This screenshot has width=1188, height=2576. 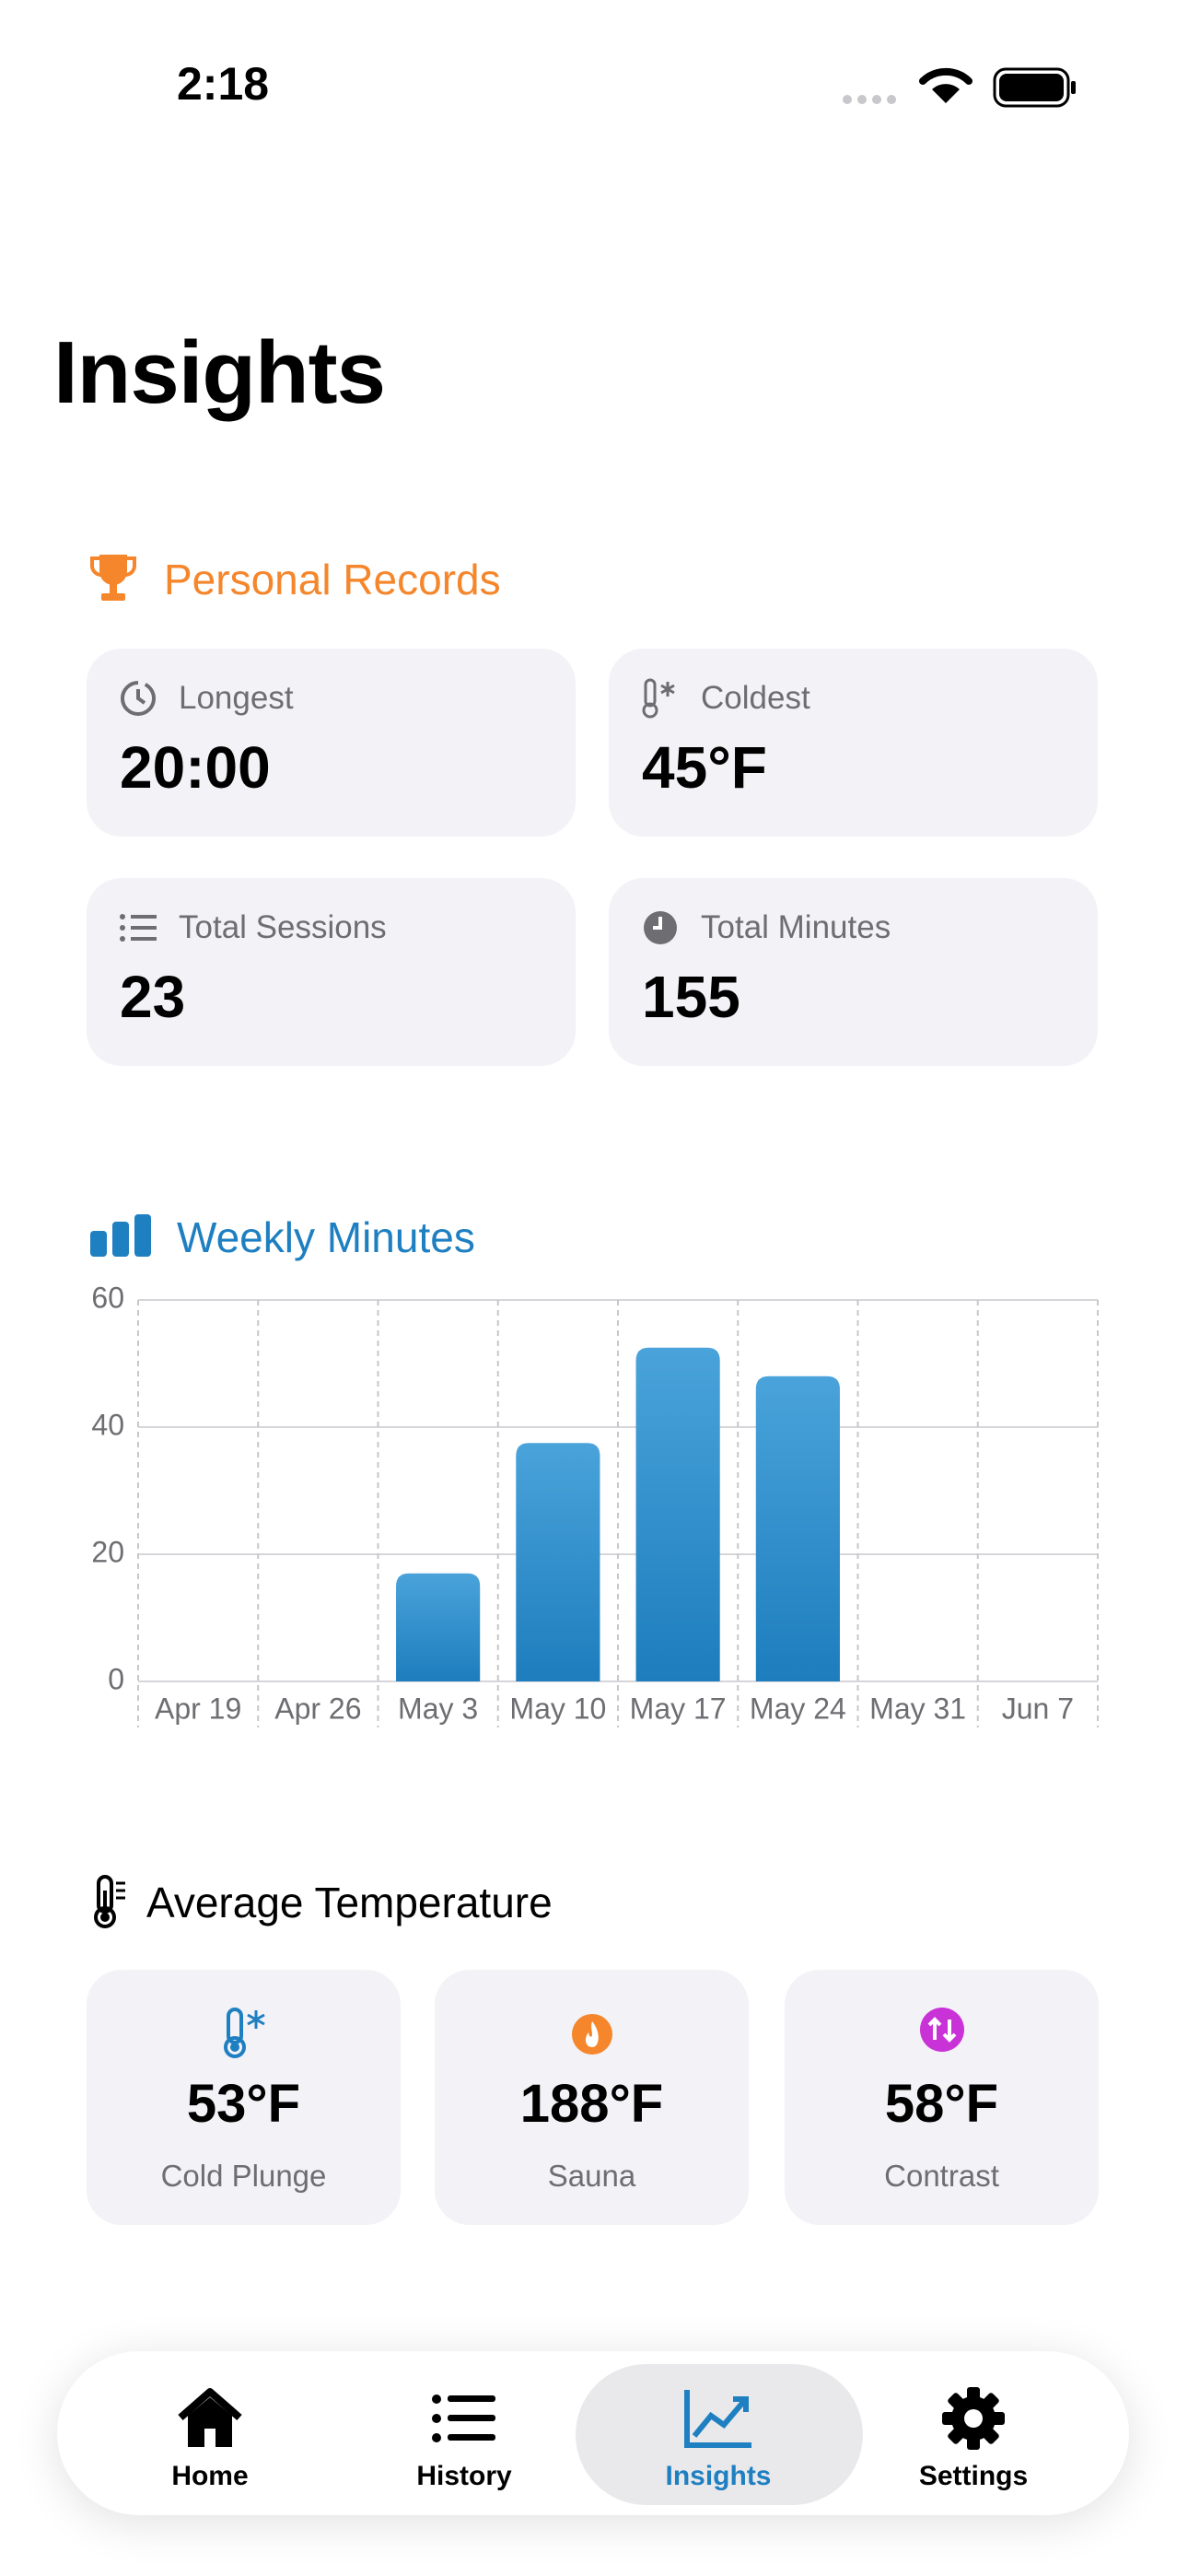 I want to click on temperature-card: 53°F Cold Plunge, so click(x=244, y=2097).